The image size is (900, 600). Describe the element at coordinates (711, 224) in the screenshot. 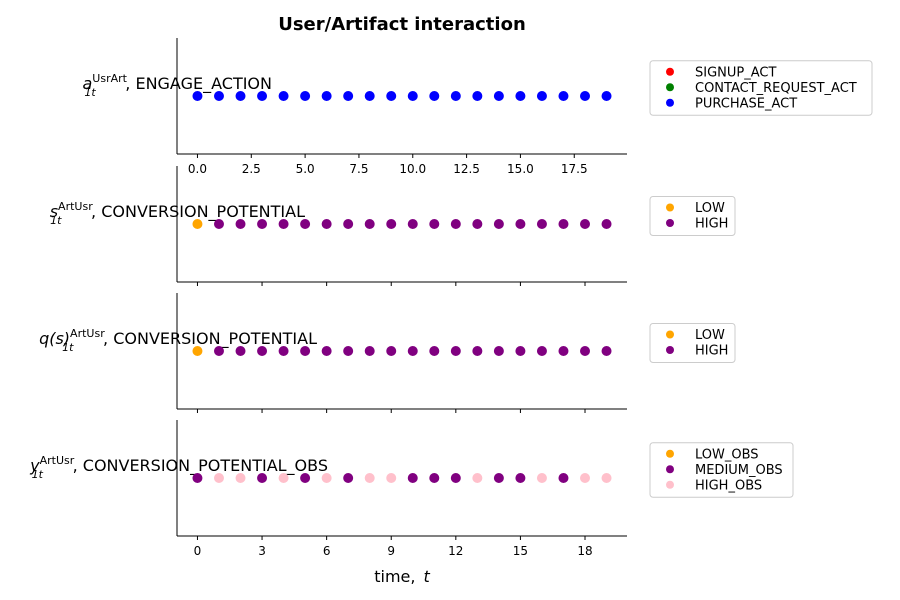

I see `legend-entry: HIGH` at that location.